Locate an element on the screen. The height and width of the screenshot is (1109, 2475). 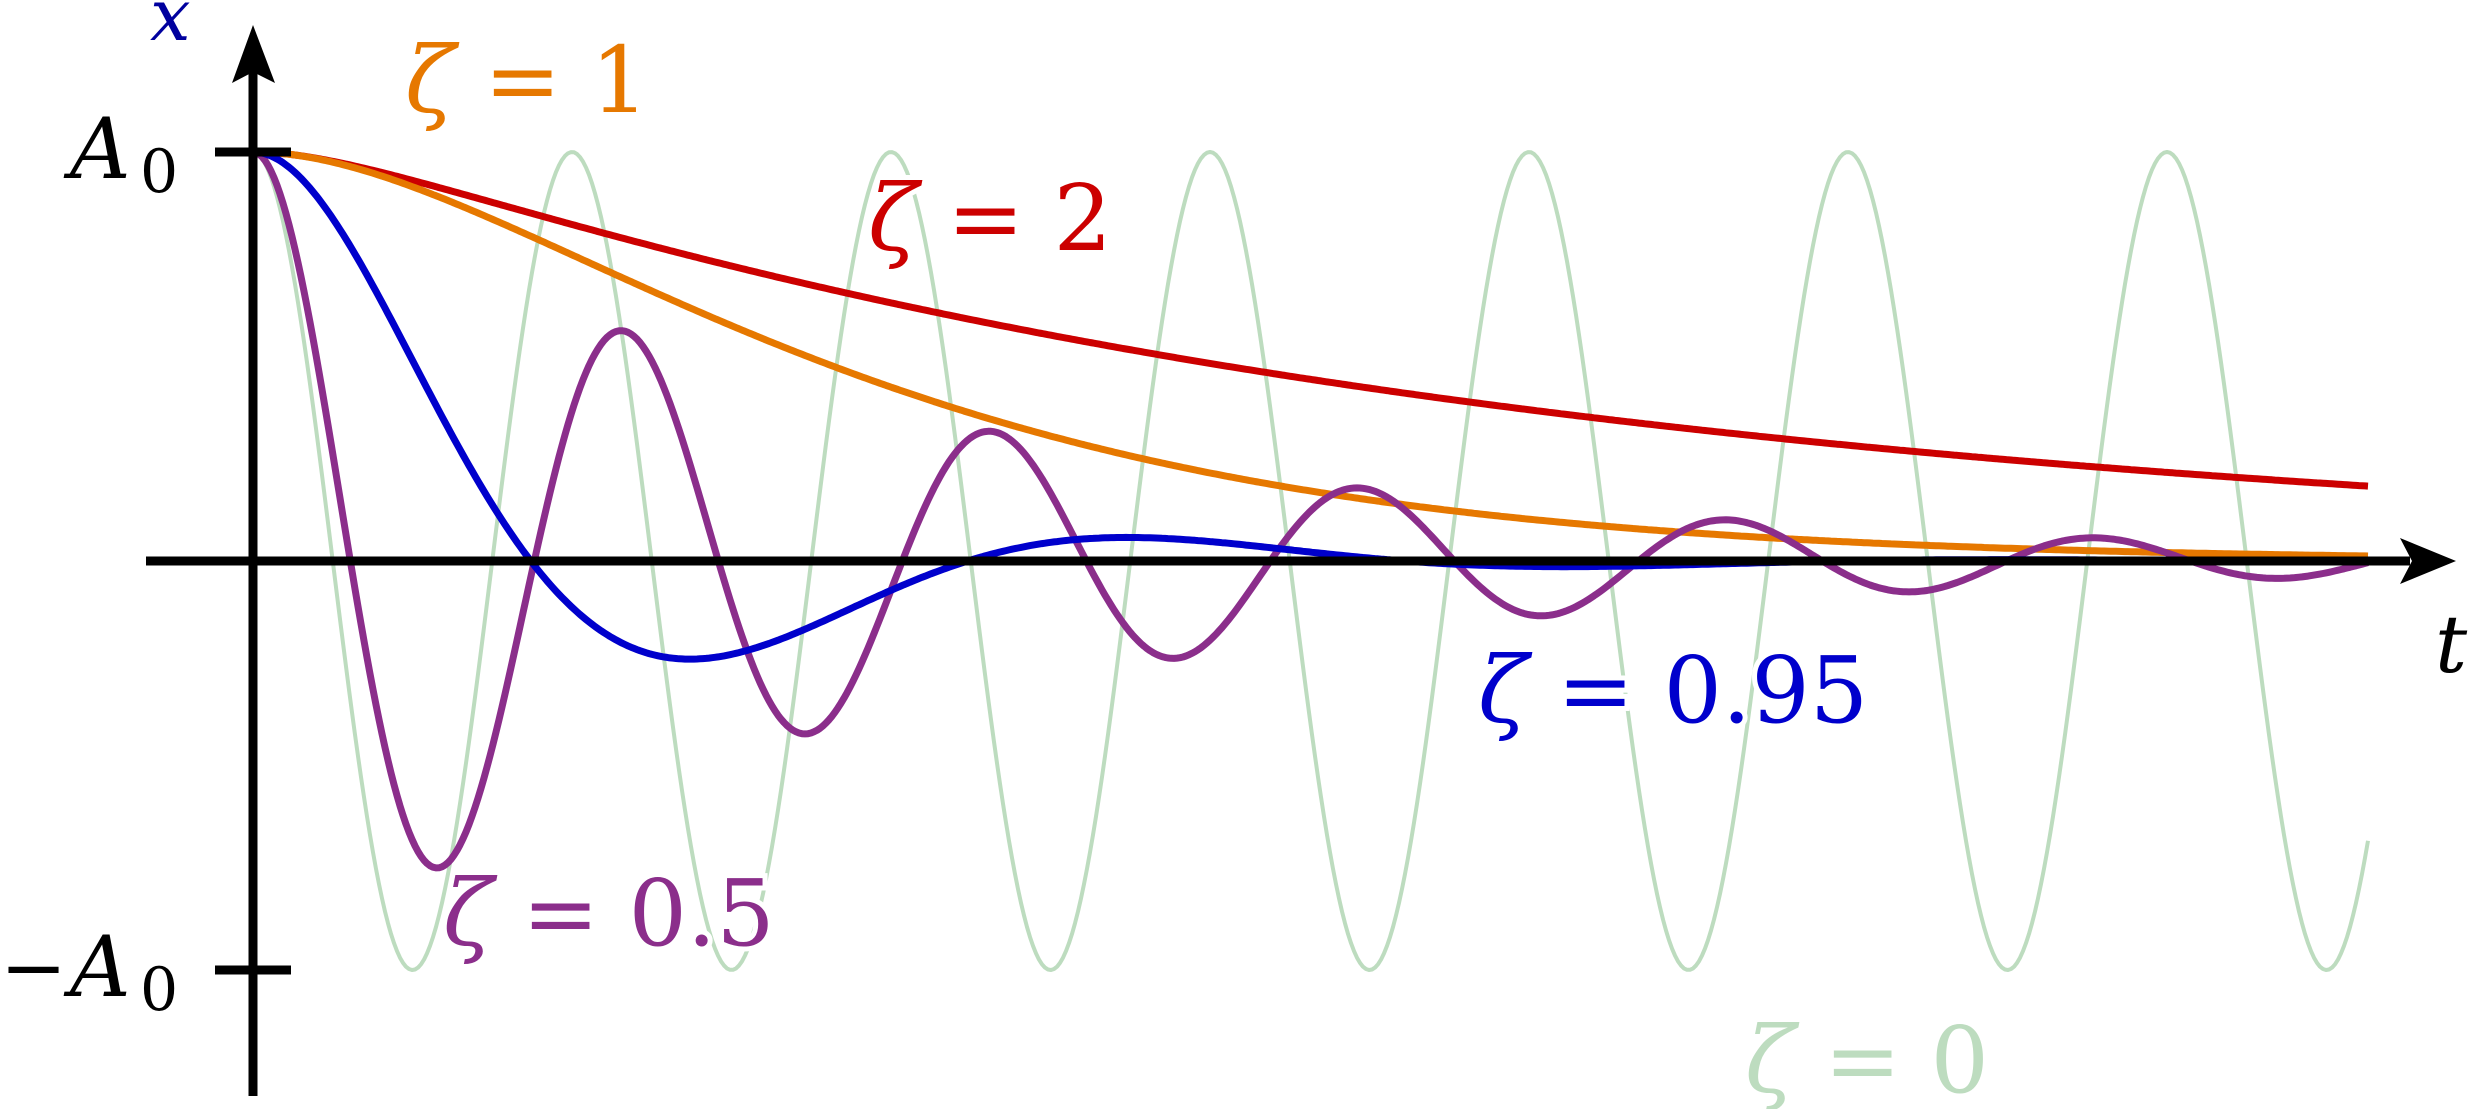
label-zeta-1: ζ = 1 is located at coordinates (527, 80).